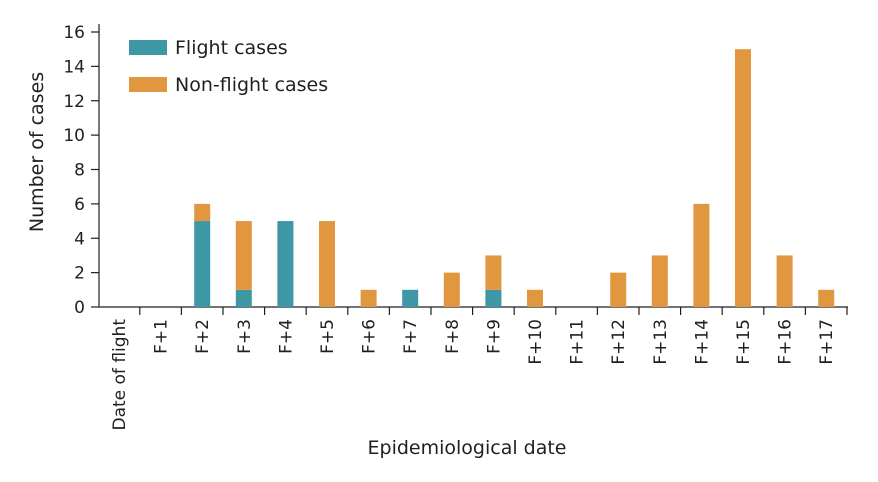  I want to click on x-tick-label: F+5, so click(328, 336).